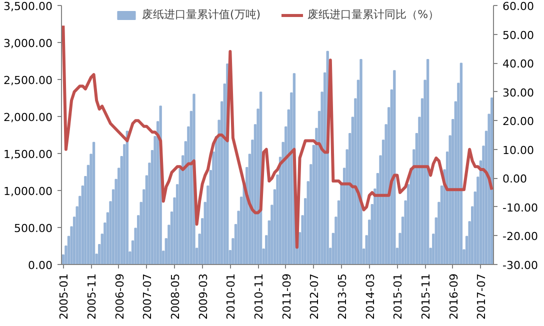 This screenshot has width=544, height=326. What do you see at coordinates (514, 179) in the screenshot?
I see `y2-tick-label: 0.00` at bounding box center [514, 179].